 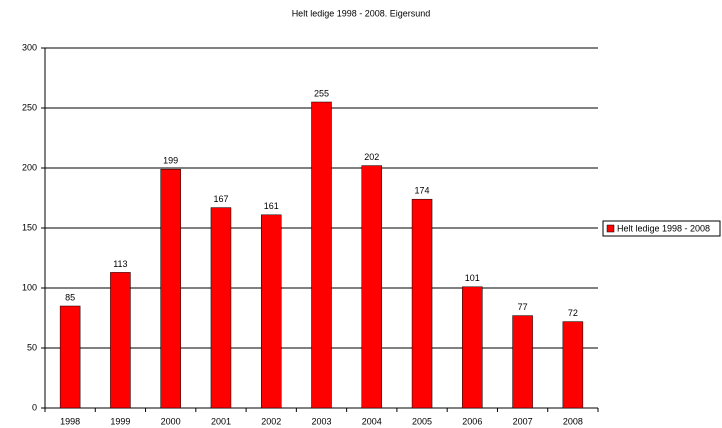 I want to click on data-label: 113, so click(x=120, y=264).